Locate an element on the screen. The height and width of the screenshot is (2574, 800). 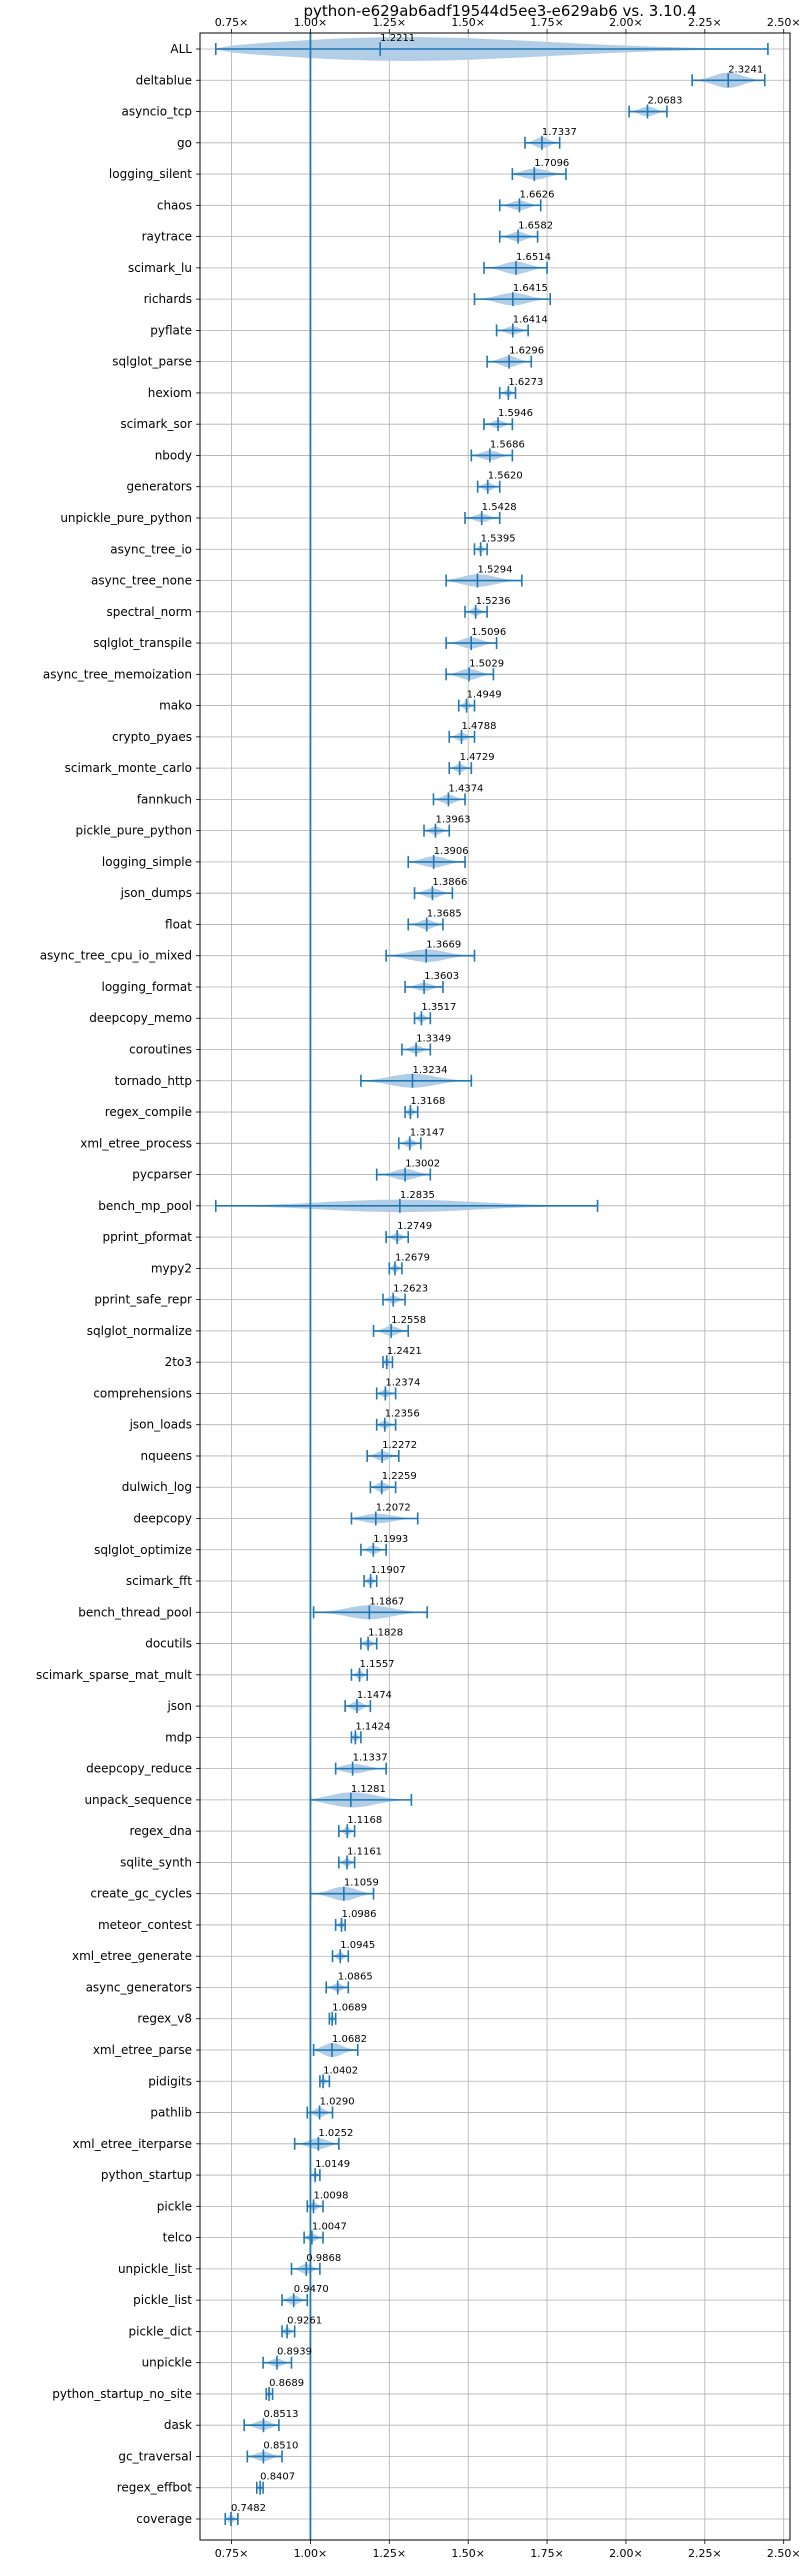
y-tick-label: asyncio_tcp is located at coordinates (156, 112).